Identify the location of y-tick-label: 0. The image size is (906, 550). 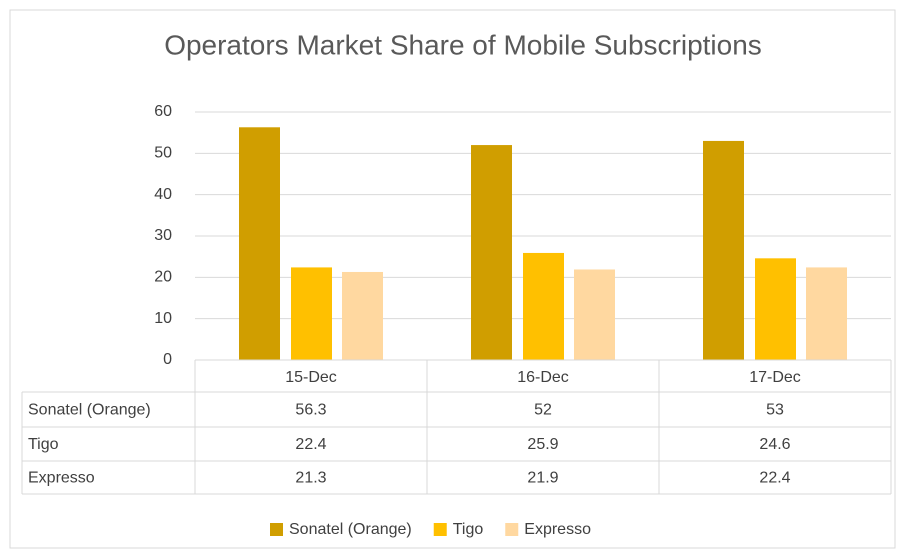
(167, 359).